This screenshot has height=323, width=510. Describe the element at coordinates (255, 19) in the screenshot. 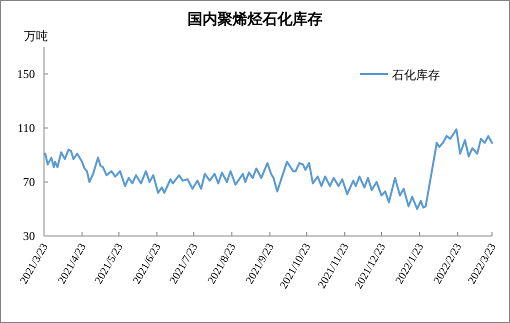

I see `chart-title: 国内聚烯烃石化库存` at that location.